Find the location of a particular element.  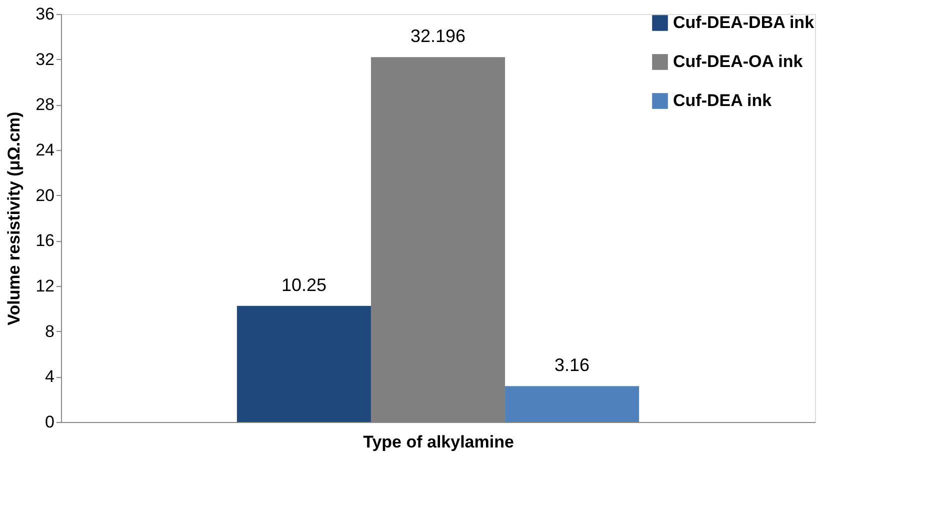

y-tick-label: 24 is located at coordinates (45, 150).